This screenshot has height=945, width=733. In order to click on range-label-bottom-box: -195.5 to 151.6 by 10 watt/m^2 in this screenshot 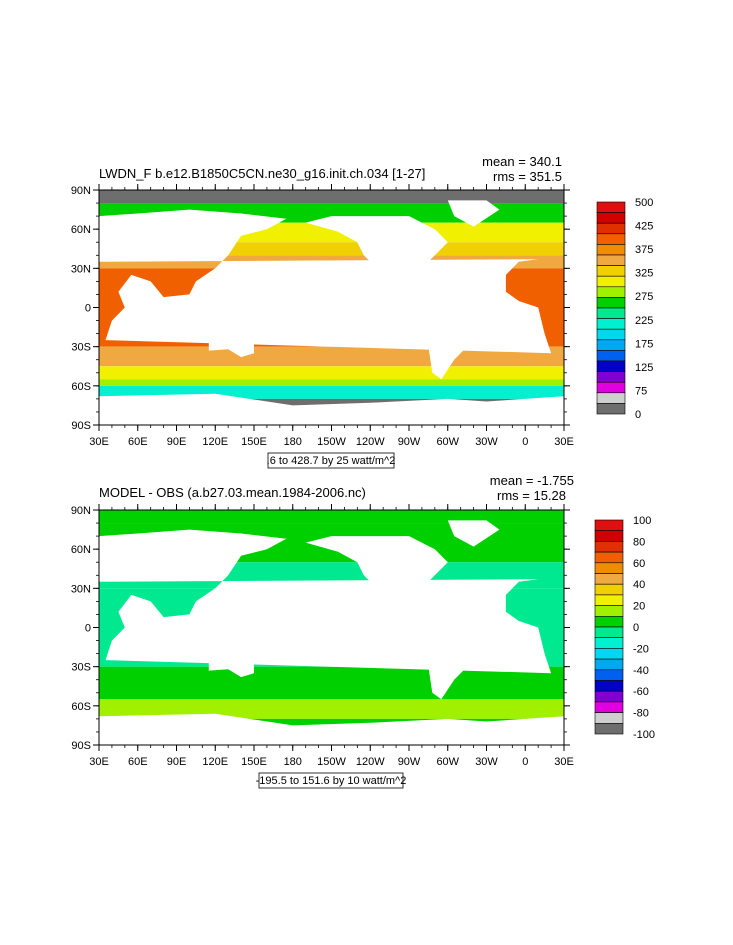, I will do `click(331, 780)`.